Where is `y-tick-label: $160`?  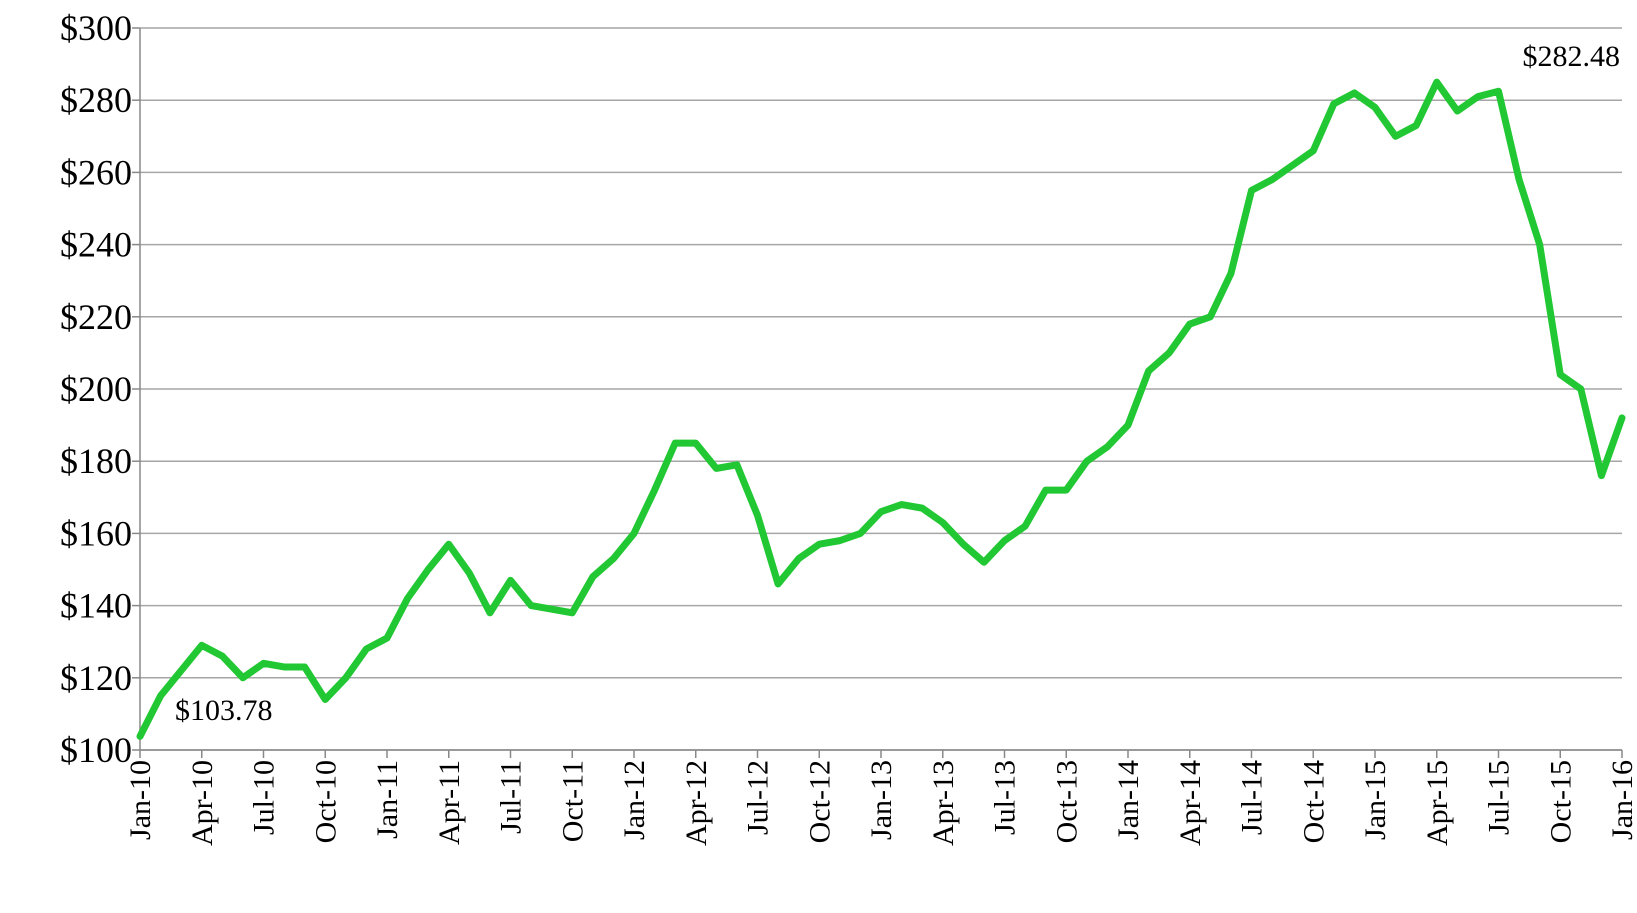 y-tick-label: $160 is located at coordinates (96, 533).